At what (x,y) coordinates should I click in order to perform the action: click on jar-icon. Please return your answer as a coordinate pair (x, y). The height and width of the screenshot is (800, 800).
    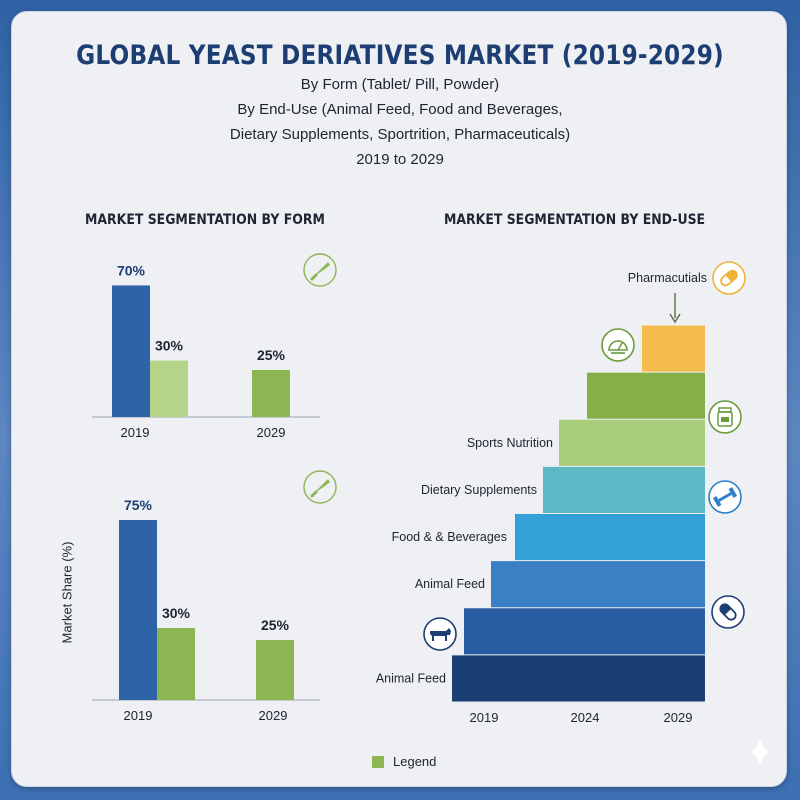
    Looking at the image, I should click on (725, 417).